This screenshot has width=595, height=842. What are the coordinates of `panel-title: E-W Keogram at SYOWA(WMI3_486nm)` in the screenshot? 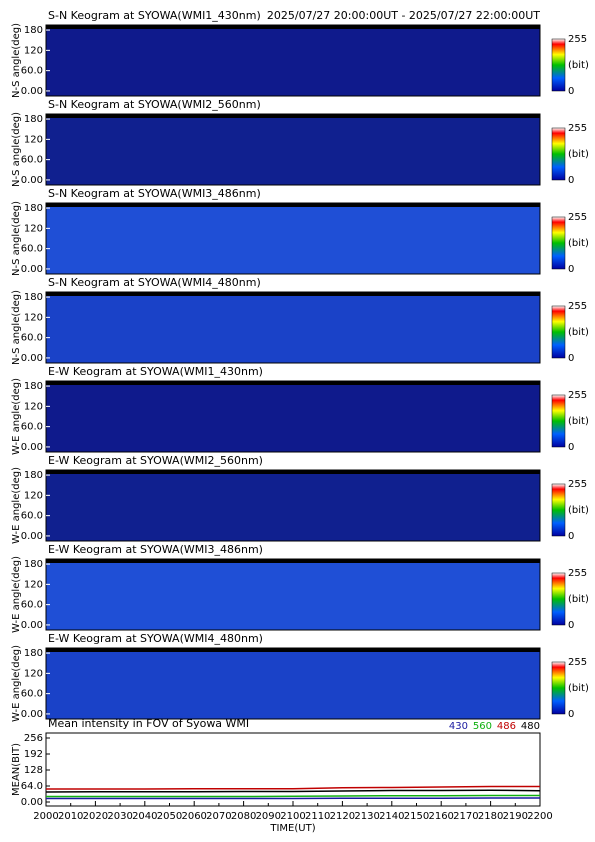 It's located at (155, 549).